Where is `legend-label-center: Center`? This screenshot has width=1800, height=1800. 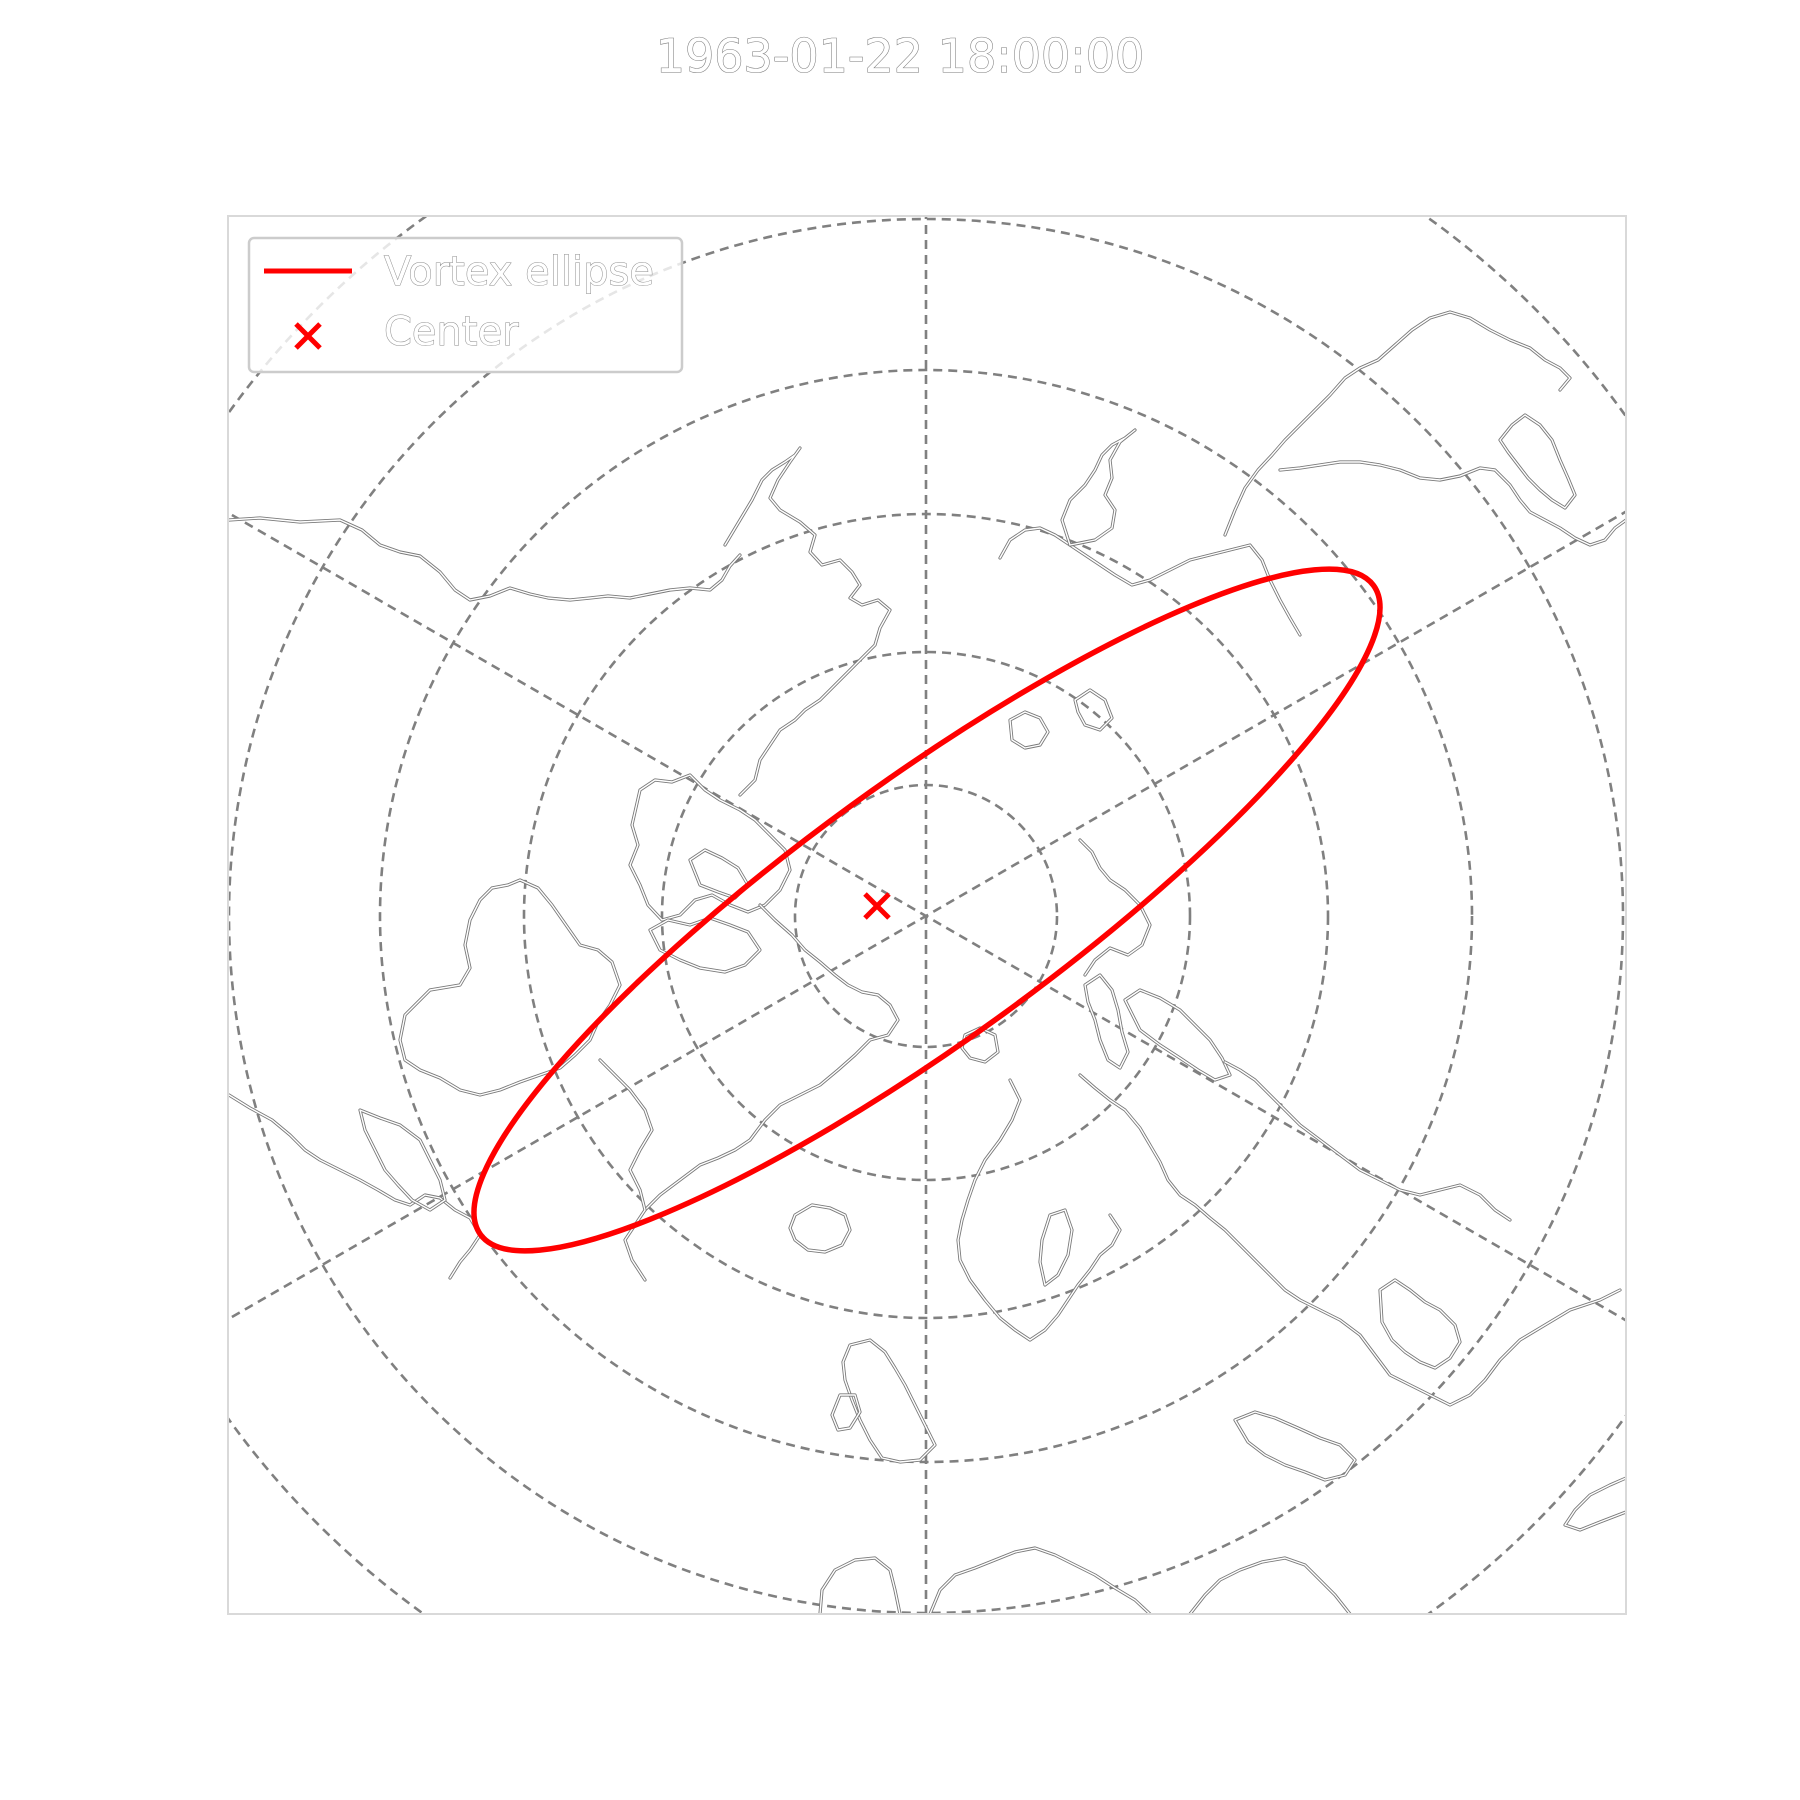
legend-label-center: Center is located at coordinates (451, 332).